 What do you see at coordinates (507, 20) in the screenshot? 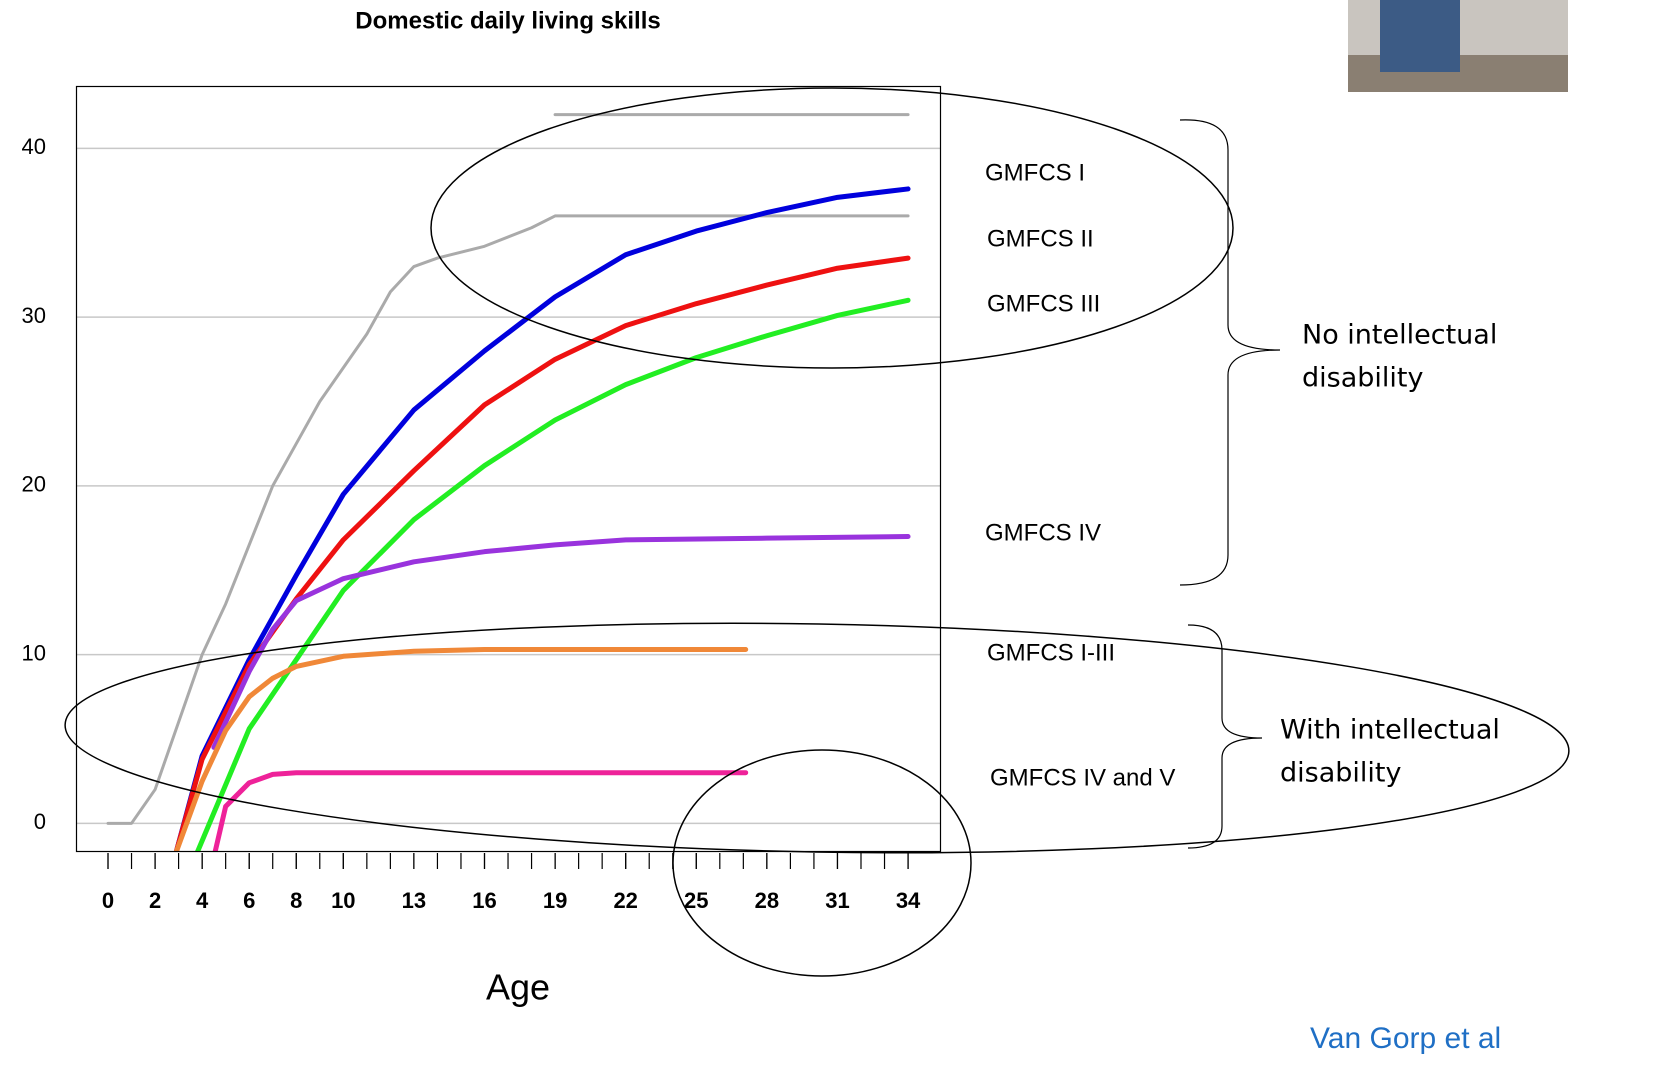
I see `chart-title: Domestic daily living skills` at bounding box center [507, 20].